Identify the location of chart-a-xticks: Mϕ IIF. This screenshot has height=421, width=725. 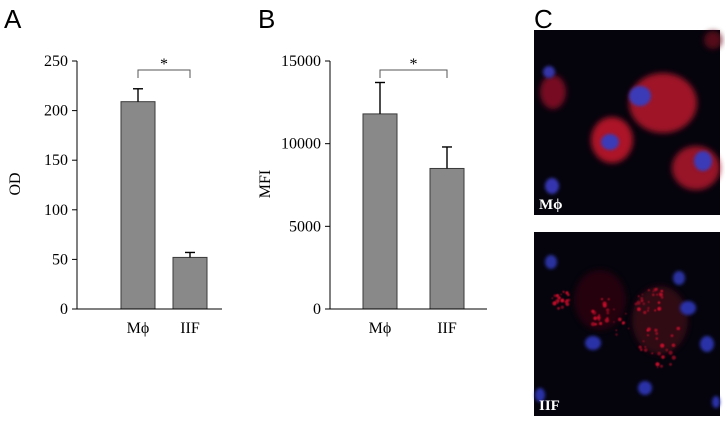
(163, 328).